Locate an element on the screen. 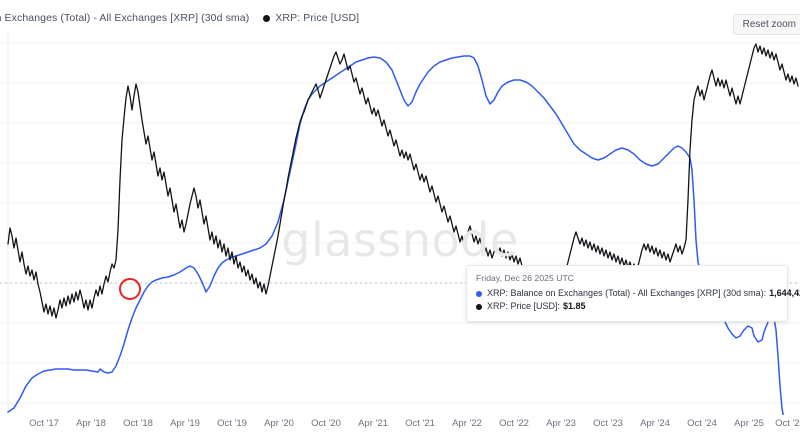 The height and width of the screenshot is (445, 800). x-axis-tick-label: Oct '20 is located at coordinates (326, 423).